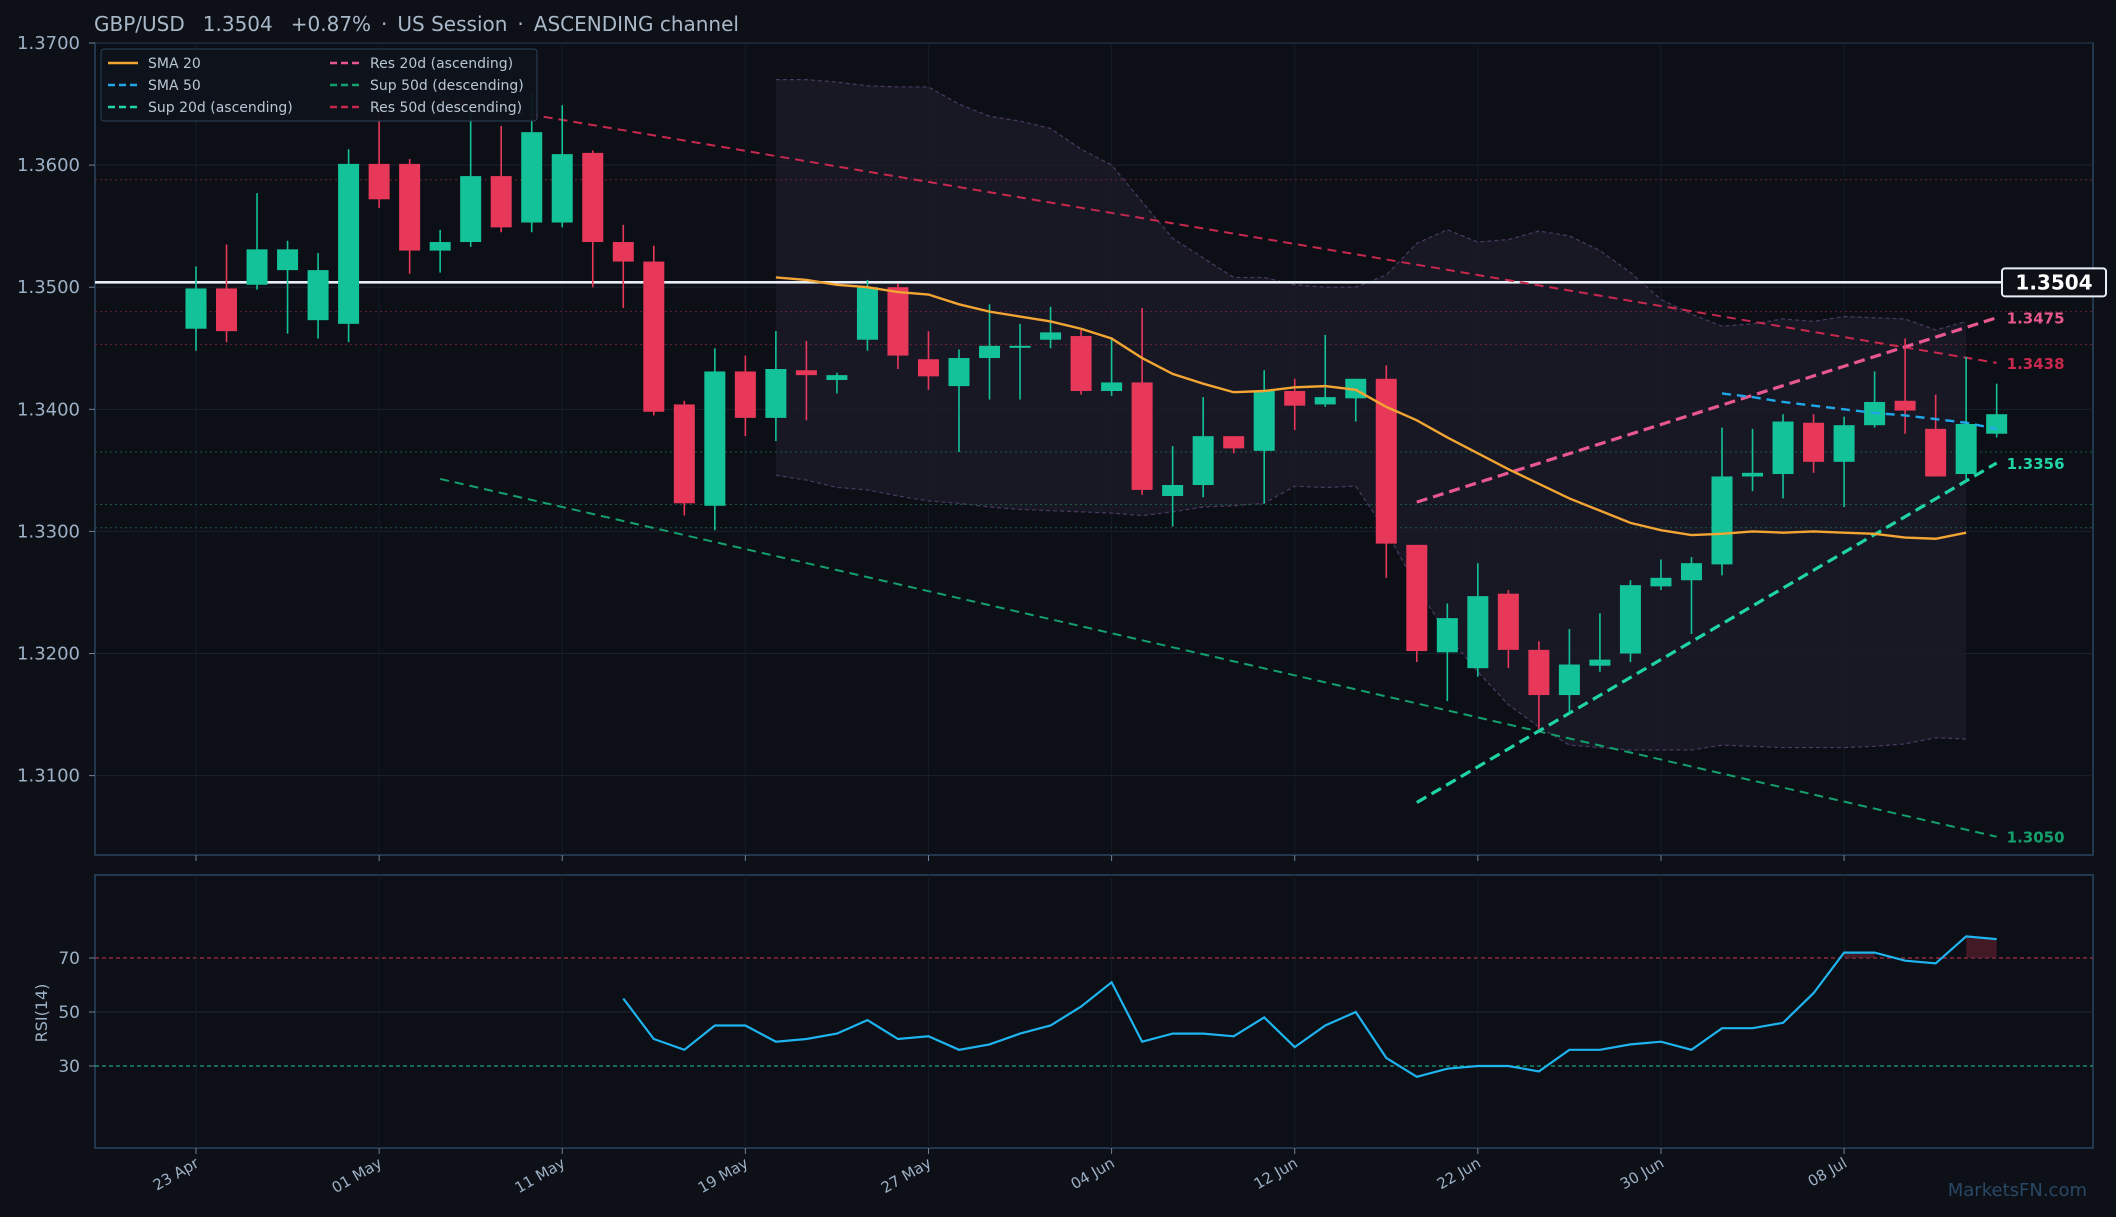 The image size is (2116, 1217). Describe the element at coordinates (238, 24) in the screenshot. I see `title-price: 1.3504` at that location.